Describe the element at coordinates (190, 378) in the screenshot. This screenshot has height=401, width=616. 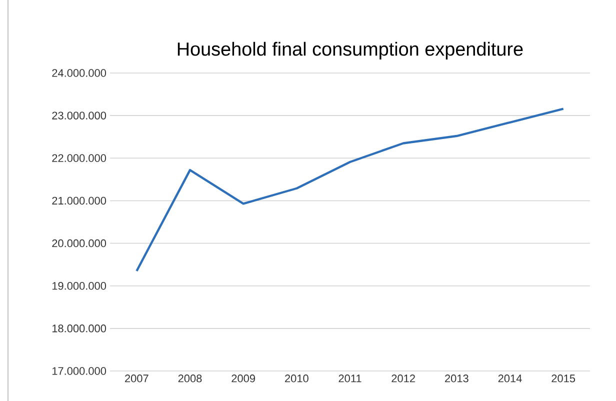
I see `x-tick-label: 2008` at that location.